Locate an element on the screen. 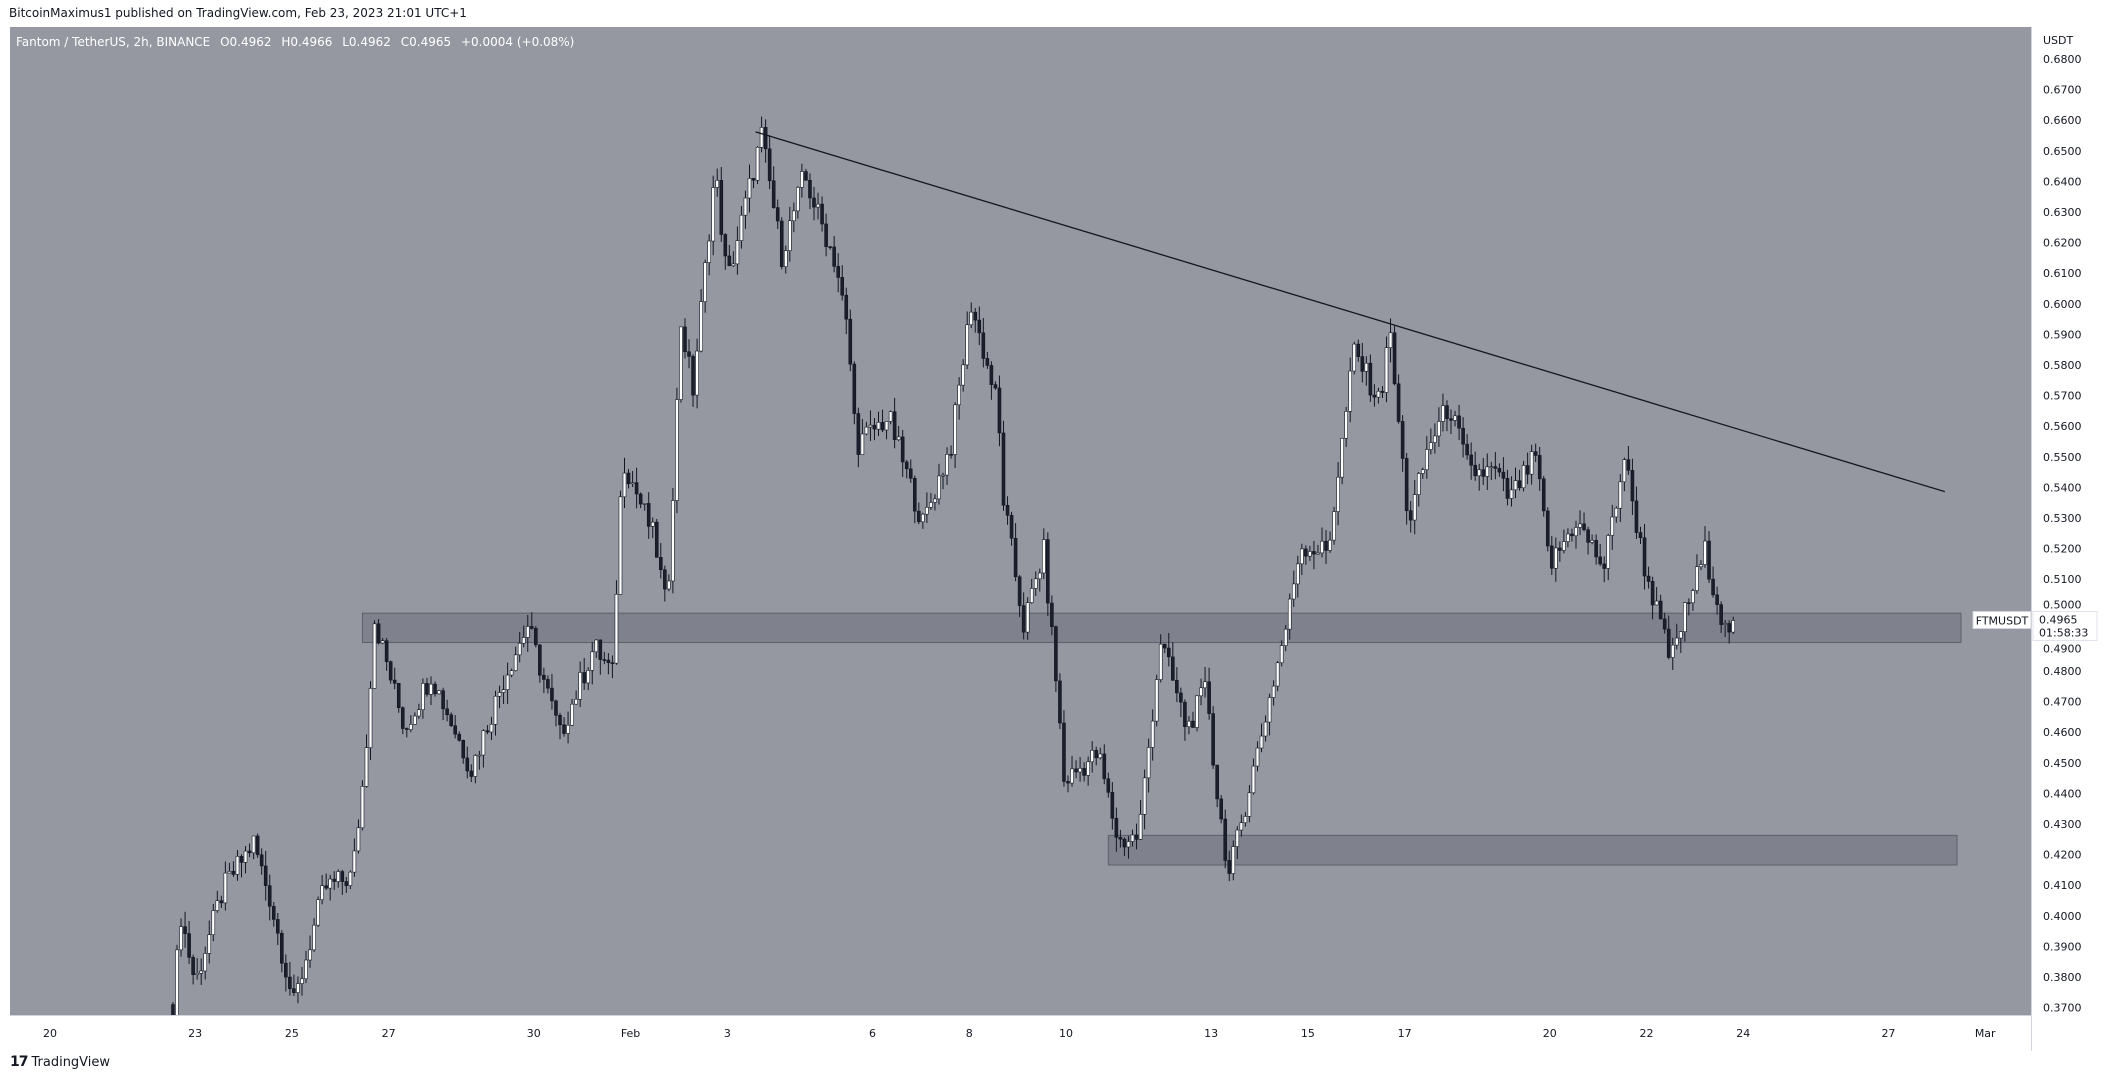 The width and height of the screenshot is (2113, 1079). x-tick-label: 25 is located at coordinates (292, 1033).